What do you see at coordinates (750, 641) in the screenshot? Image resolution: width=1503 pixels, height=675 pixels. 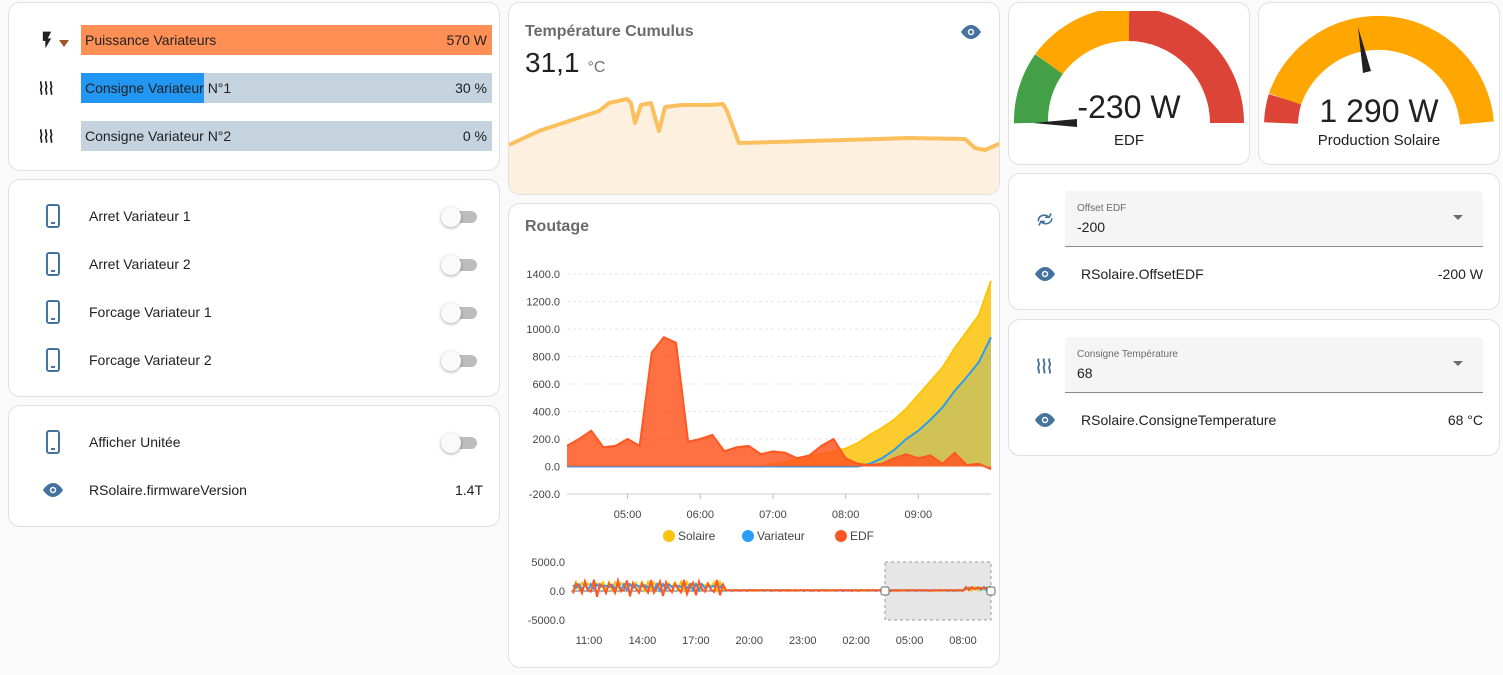 I see `nav-x-tick-label: 20:00` at bounding box center [750, 641].